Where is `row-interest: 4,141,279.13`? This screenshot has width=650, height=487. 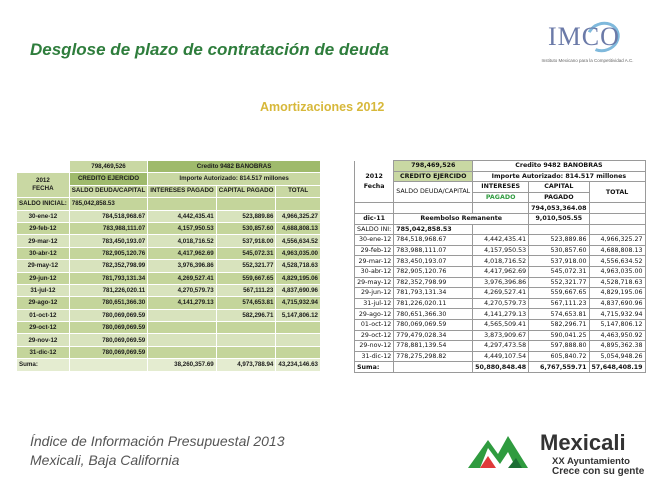
row-interest: 4,141,279.13 is located at coordinates (182, 303).